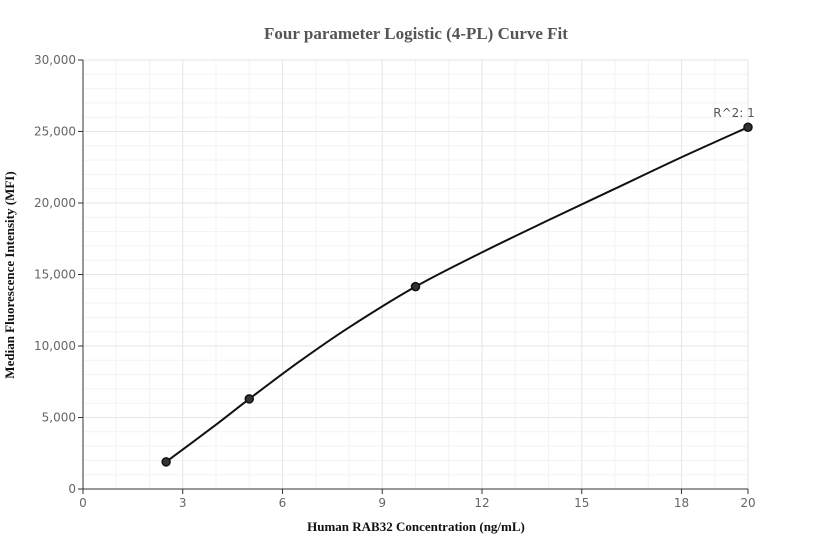 Image resolution: width=832 pixels, height=560 pixels. Describe the element at coordinates (59, 418) in the screenshot. I see `y-tick-label: 5,000` at that location.